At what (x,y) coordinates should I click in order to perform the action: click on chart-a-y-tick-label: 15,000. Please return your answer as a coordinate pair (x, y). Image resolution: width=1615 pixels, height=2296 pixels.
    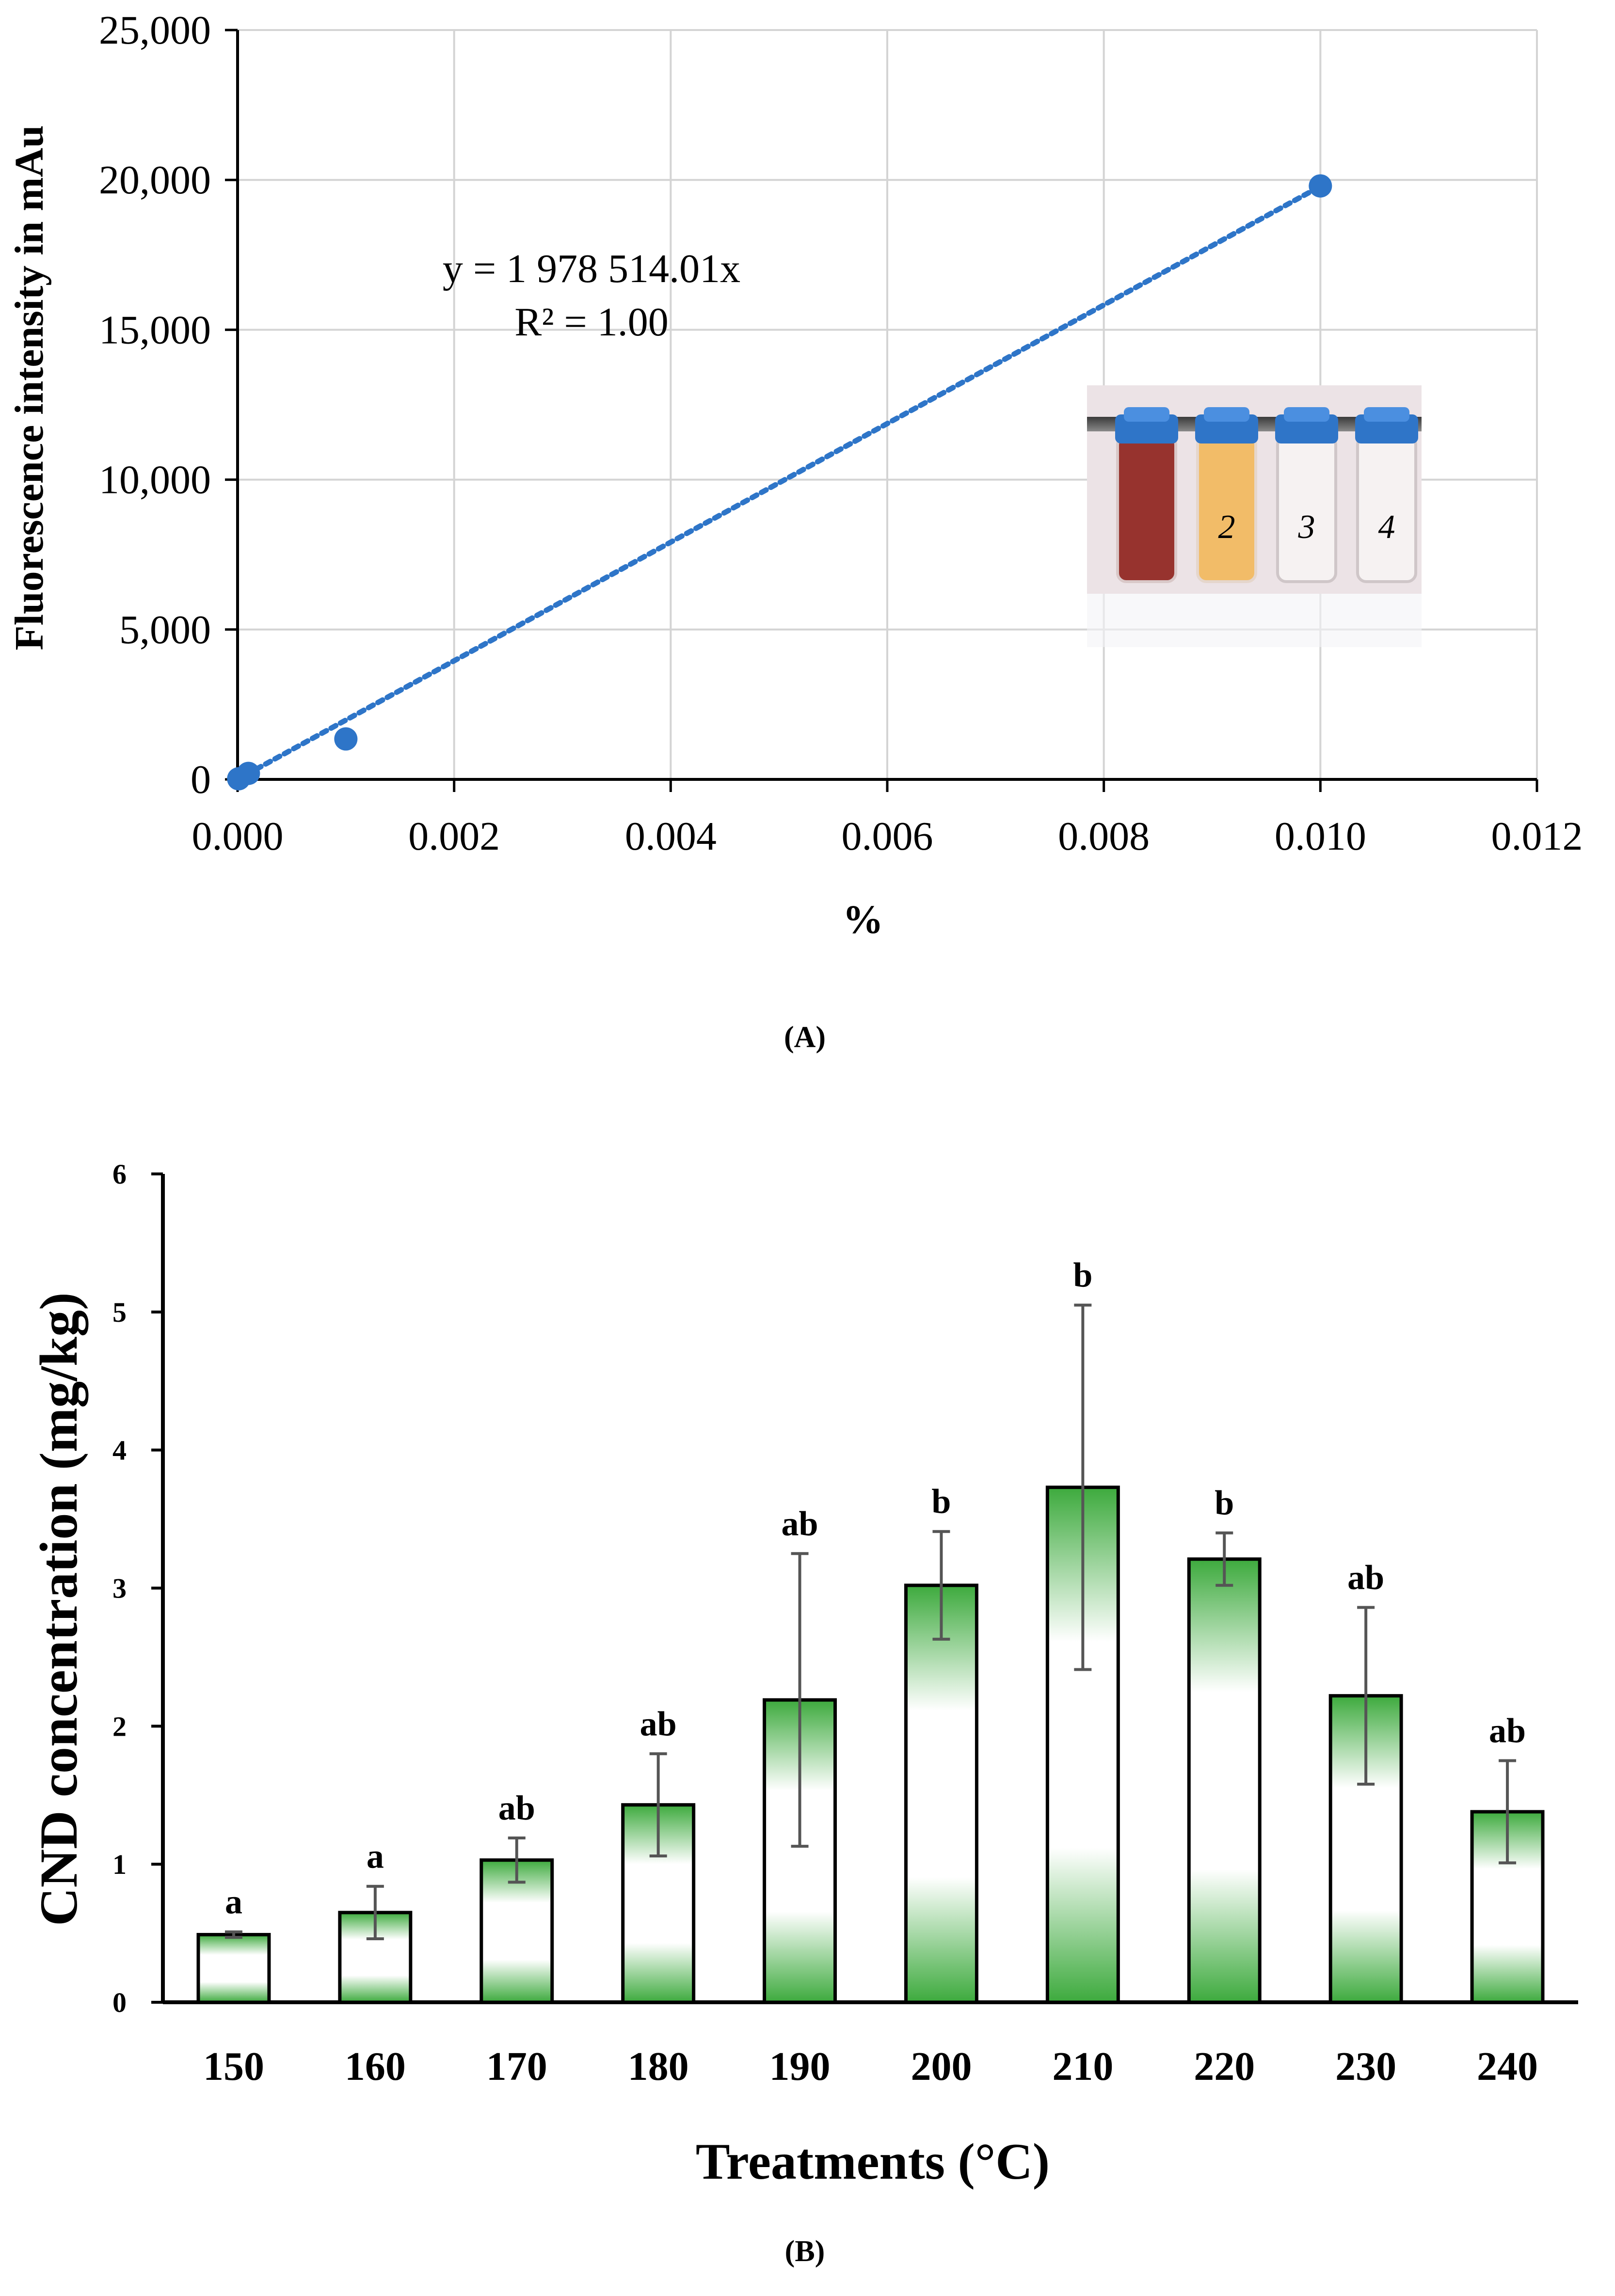
    Looking at the image, I should click on (155, 329).